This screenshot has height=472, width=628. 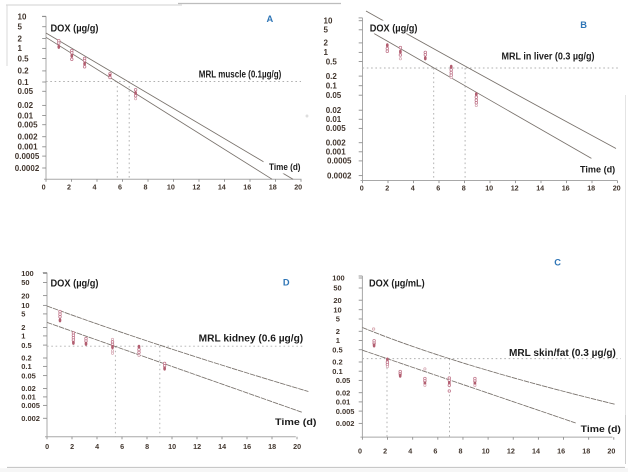 What do you see at coordinates (548, 56) in the screenshot?
I see `svg-text: MRL in liver (0.3 µg/g)` at bounding box center [548, 56].